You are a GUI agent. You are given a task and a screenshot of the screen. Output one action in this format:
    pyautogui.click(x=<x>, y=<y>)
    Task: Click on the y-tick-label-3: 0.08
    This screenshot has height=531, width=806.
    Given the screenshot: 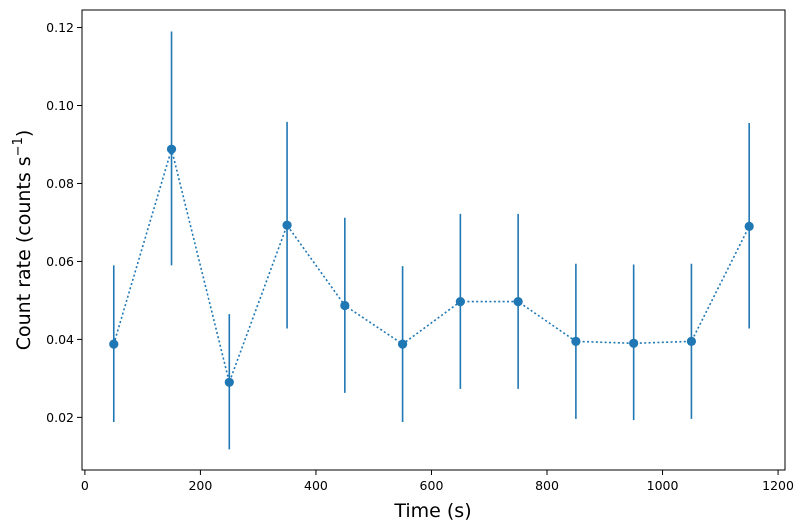 What is the action you would take?
    pyautogui.click(x=60, y=183)
    